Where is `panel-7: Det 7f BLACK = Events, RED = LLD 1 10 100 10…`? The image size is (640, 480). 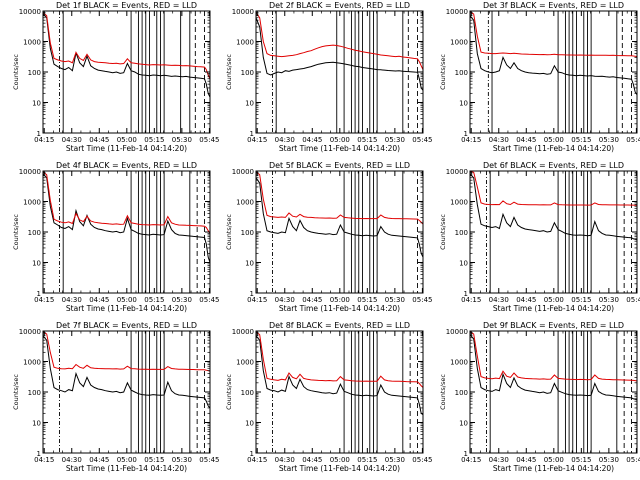
panel-7: Det 7f BLACK = Events, RED = LLD 1 10 100 10… is located at coordinates (115, 397).